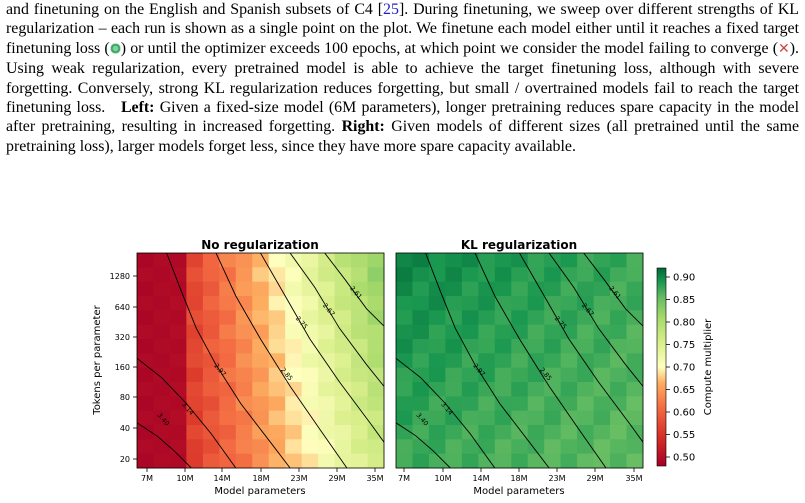 This screenshot has width=805, height=503. Describe the element at coordinates (122, 367) in the screenshot. I see `y-tick-label: 160` at that location.